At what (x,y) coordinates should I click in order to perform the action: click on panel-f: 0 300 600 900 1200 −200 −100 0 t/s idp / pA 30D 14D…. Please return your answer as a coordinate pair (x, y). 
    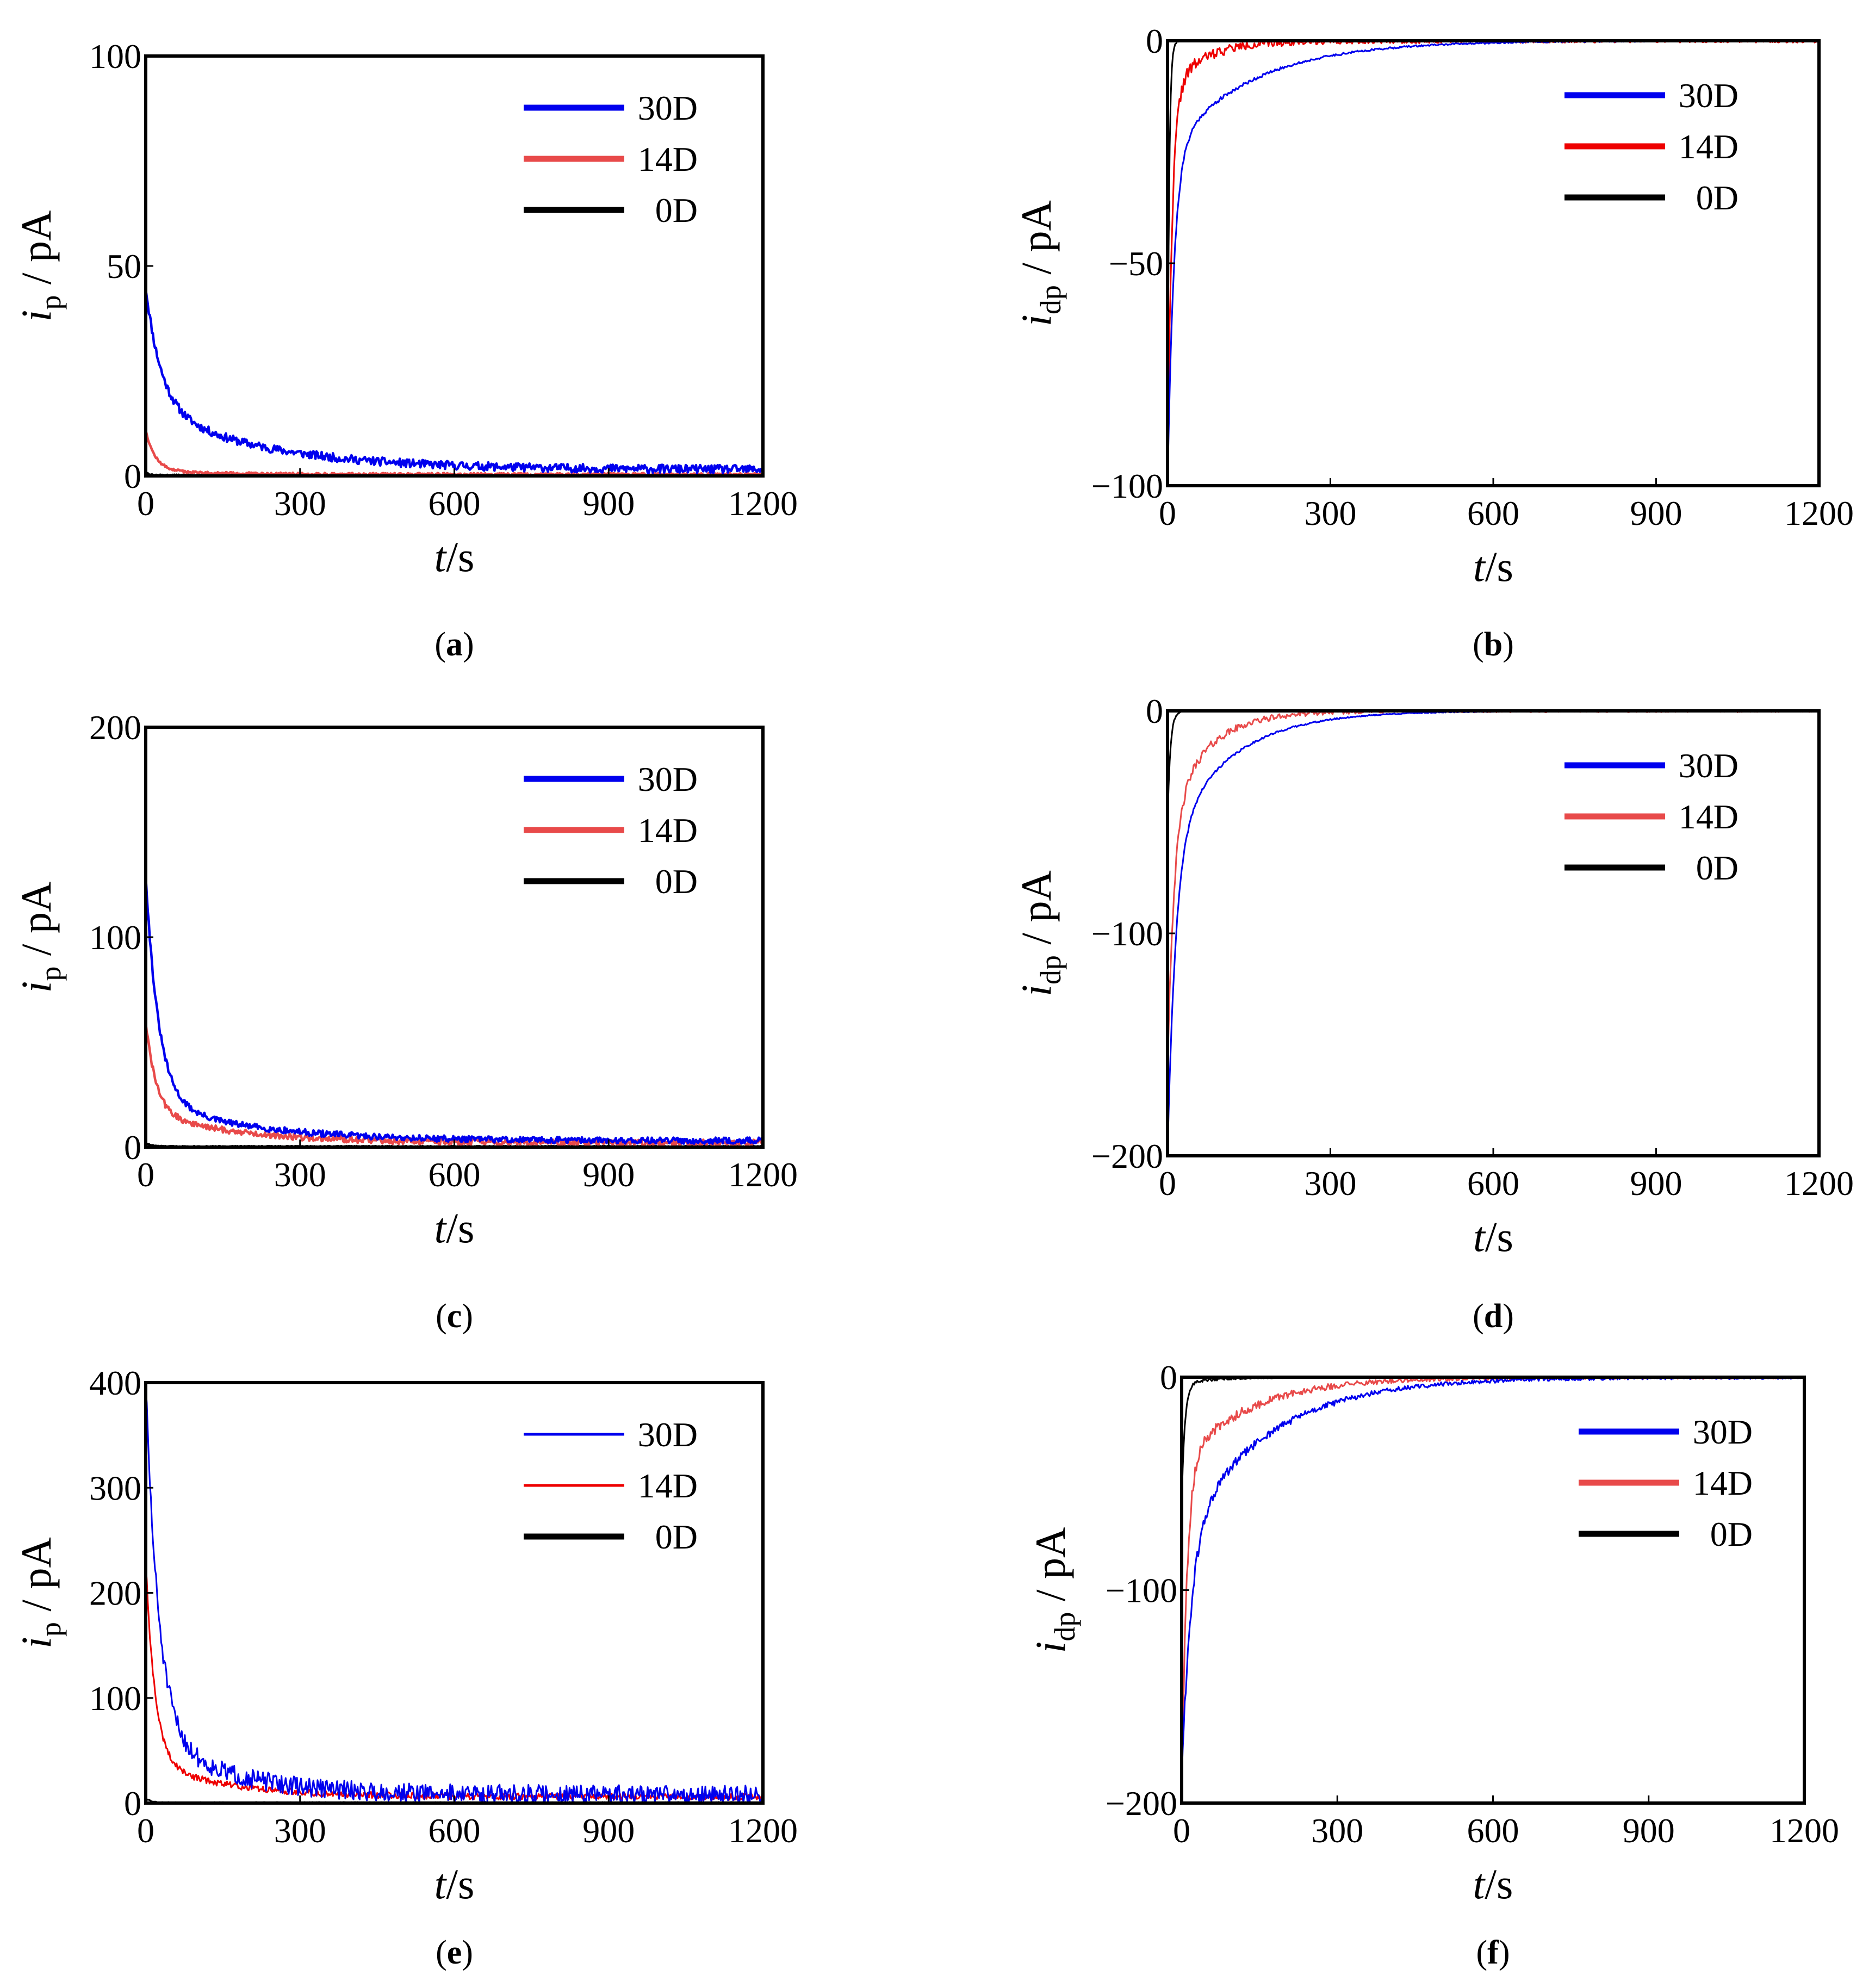
    Looking at the image, I should click on (1433, 1664).